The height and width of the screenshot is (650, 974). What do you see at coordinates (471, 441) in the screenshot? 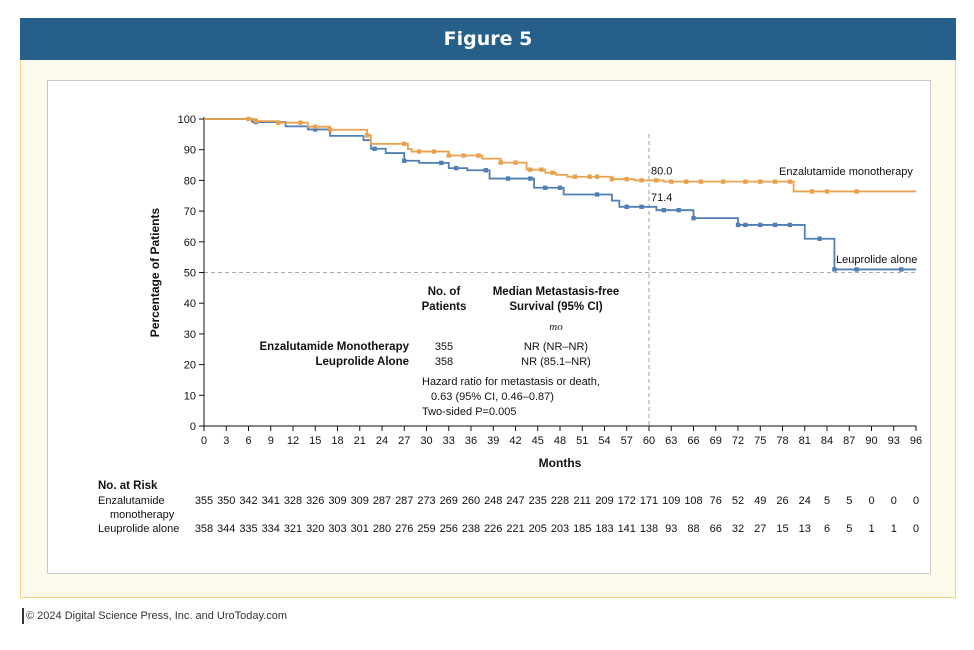
I see `x-tick-label: 36` at bounding box center [471, 441].